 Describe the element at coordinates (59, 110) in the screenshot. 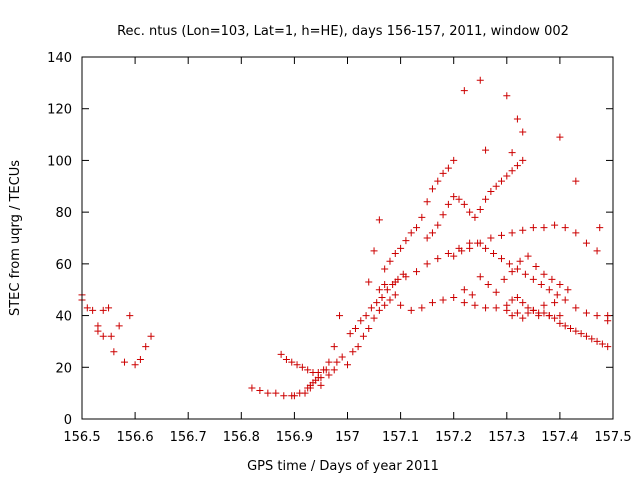

I see `y-tick-label: 120` at that location.